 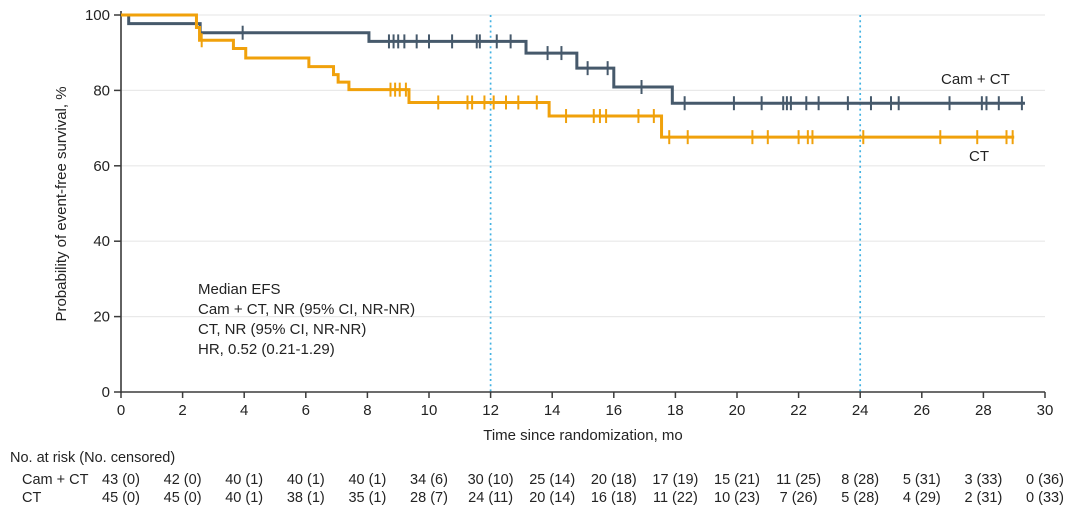 I want to click on x-tick-label-8: 8, so click(x=367, y=410).